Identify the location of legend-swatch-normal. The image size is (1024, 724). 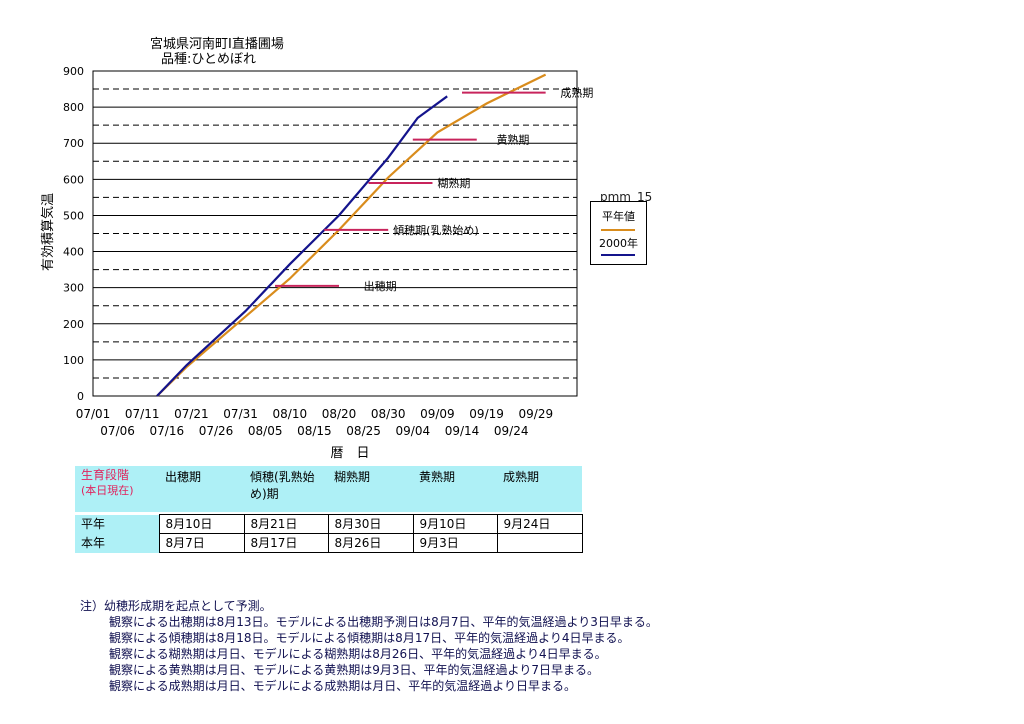
(618, 230).